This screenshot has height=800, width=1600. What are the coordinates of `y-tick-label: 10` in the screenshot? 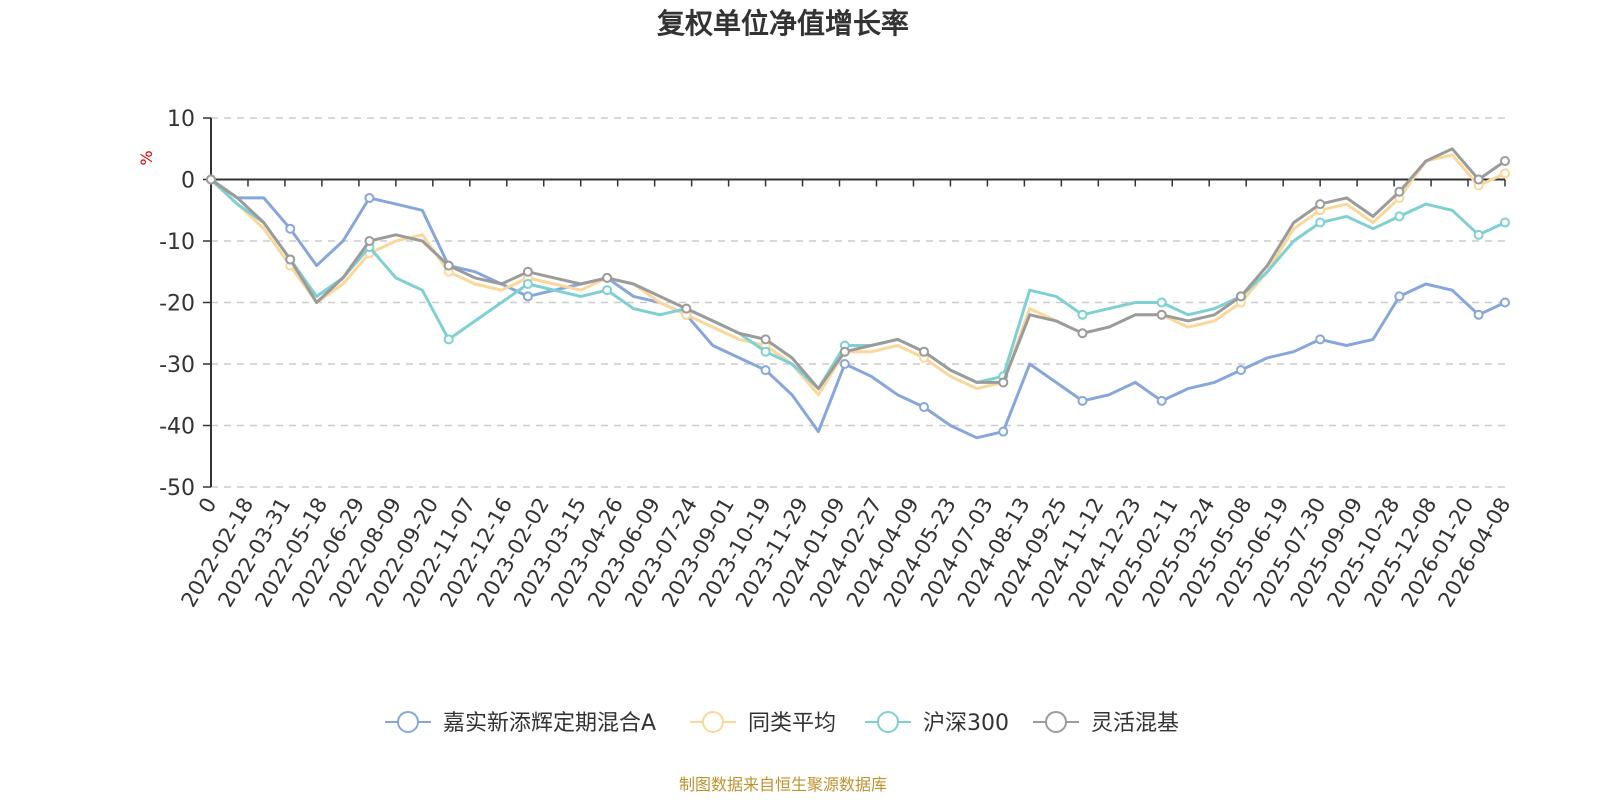 It's located at (181, 119).